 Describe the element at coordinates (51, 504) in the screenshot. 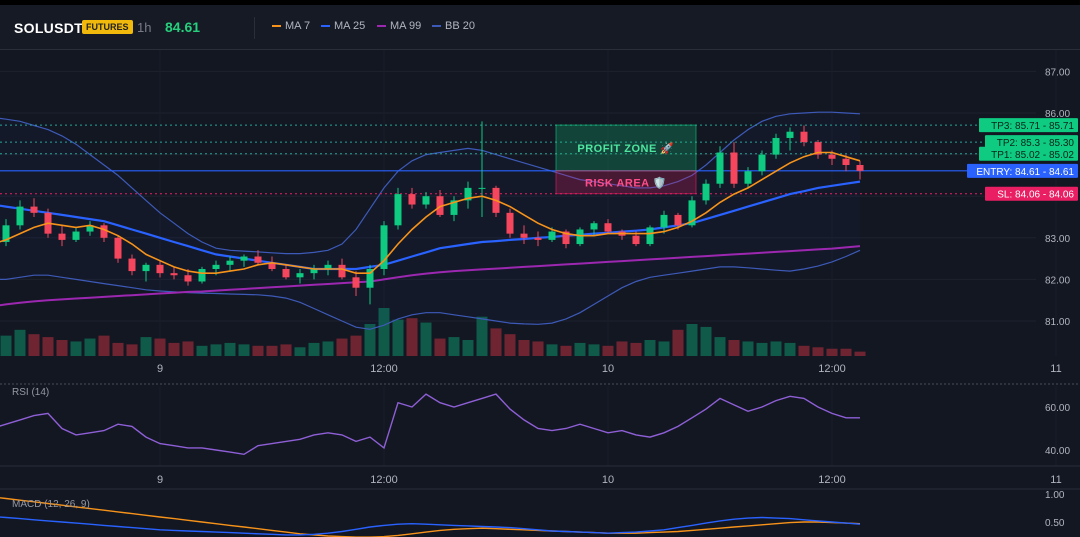

I see `macd-title: MACD (12, 26, 9)` at that location.